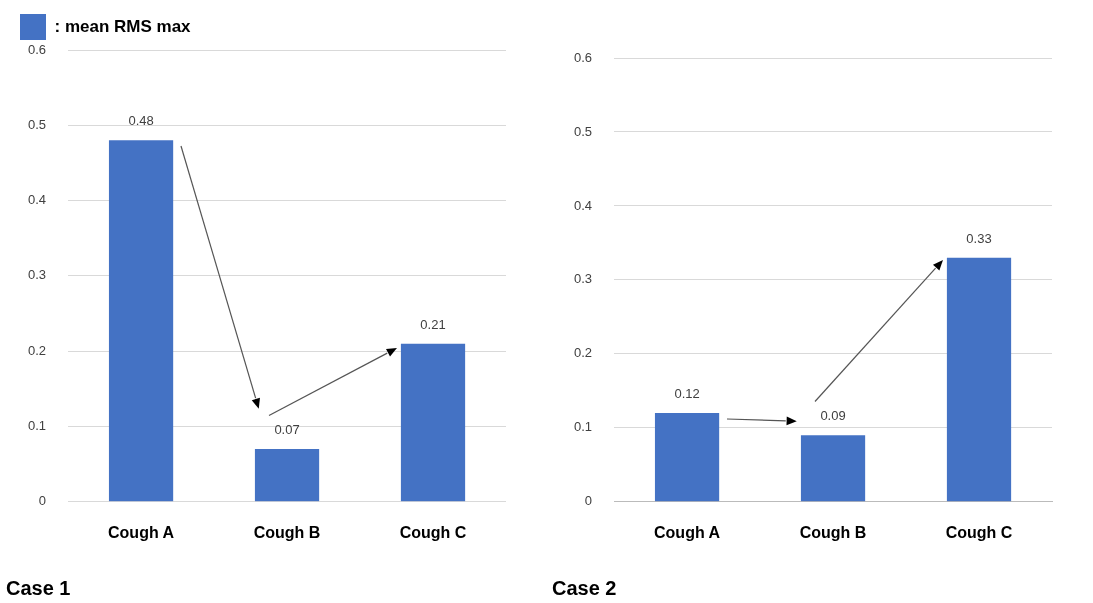 Image resolution: width=1093 pixels, height=603 pixels. I want to click on data-label: 0.33, so click(979, 238).